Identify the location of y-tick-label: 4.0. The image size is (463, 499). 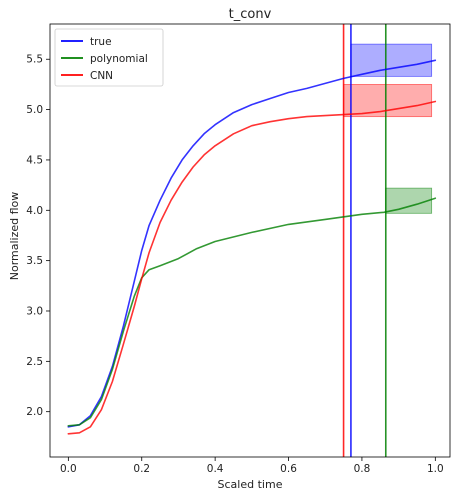
(34, 211).